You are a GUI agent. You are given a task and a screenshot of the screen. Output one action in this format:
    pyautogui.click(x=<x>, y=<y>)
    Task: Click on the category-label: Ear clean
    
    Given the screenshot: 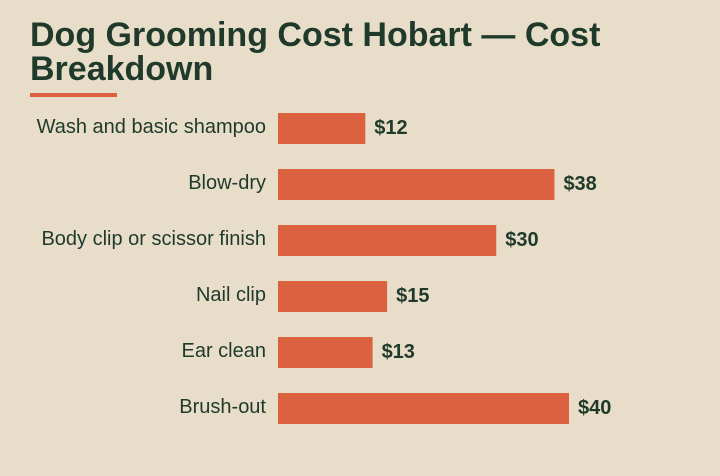 What is the action you would take?
    pyautogui.click(x=224, y=351)
    